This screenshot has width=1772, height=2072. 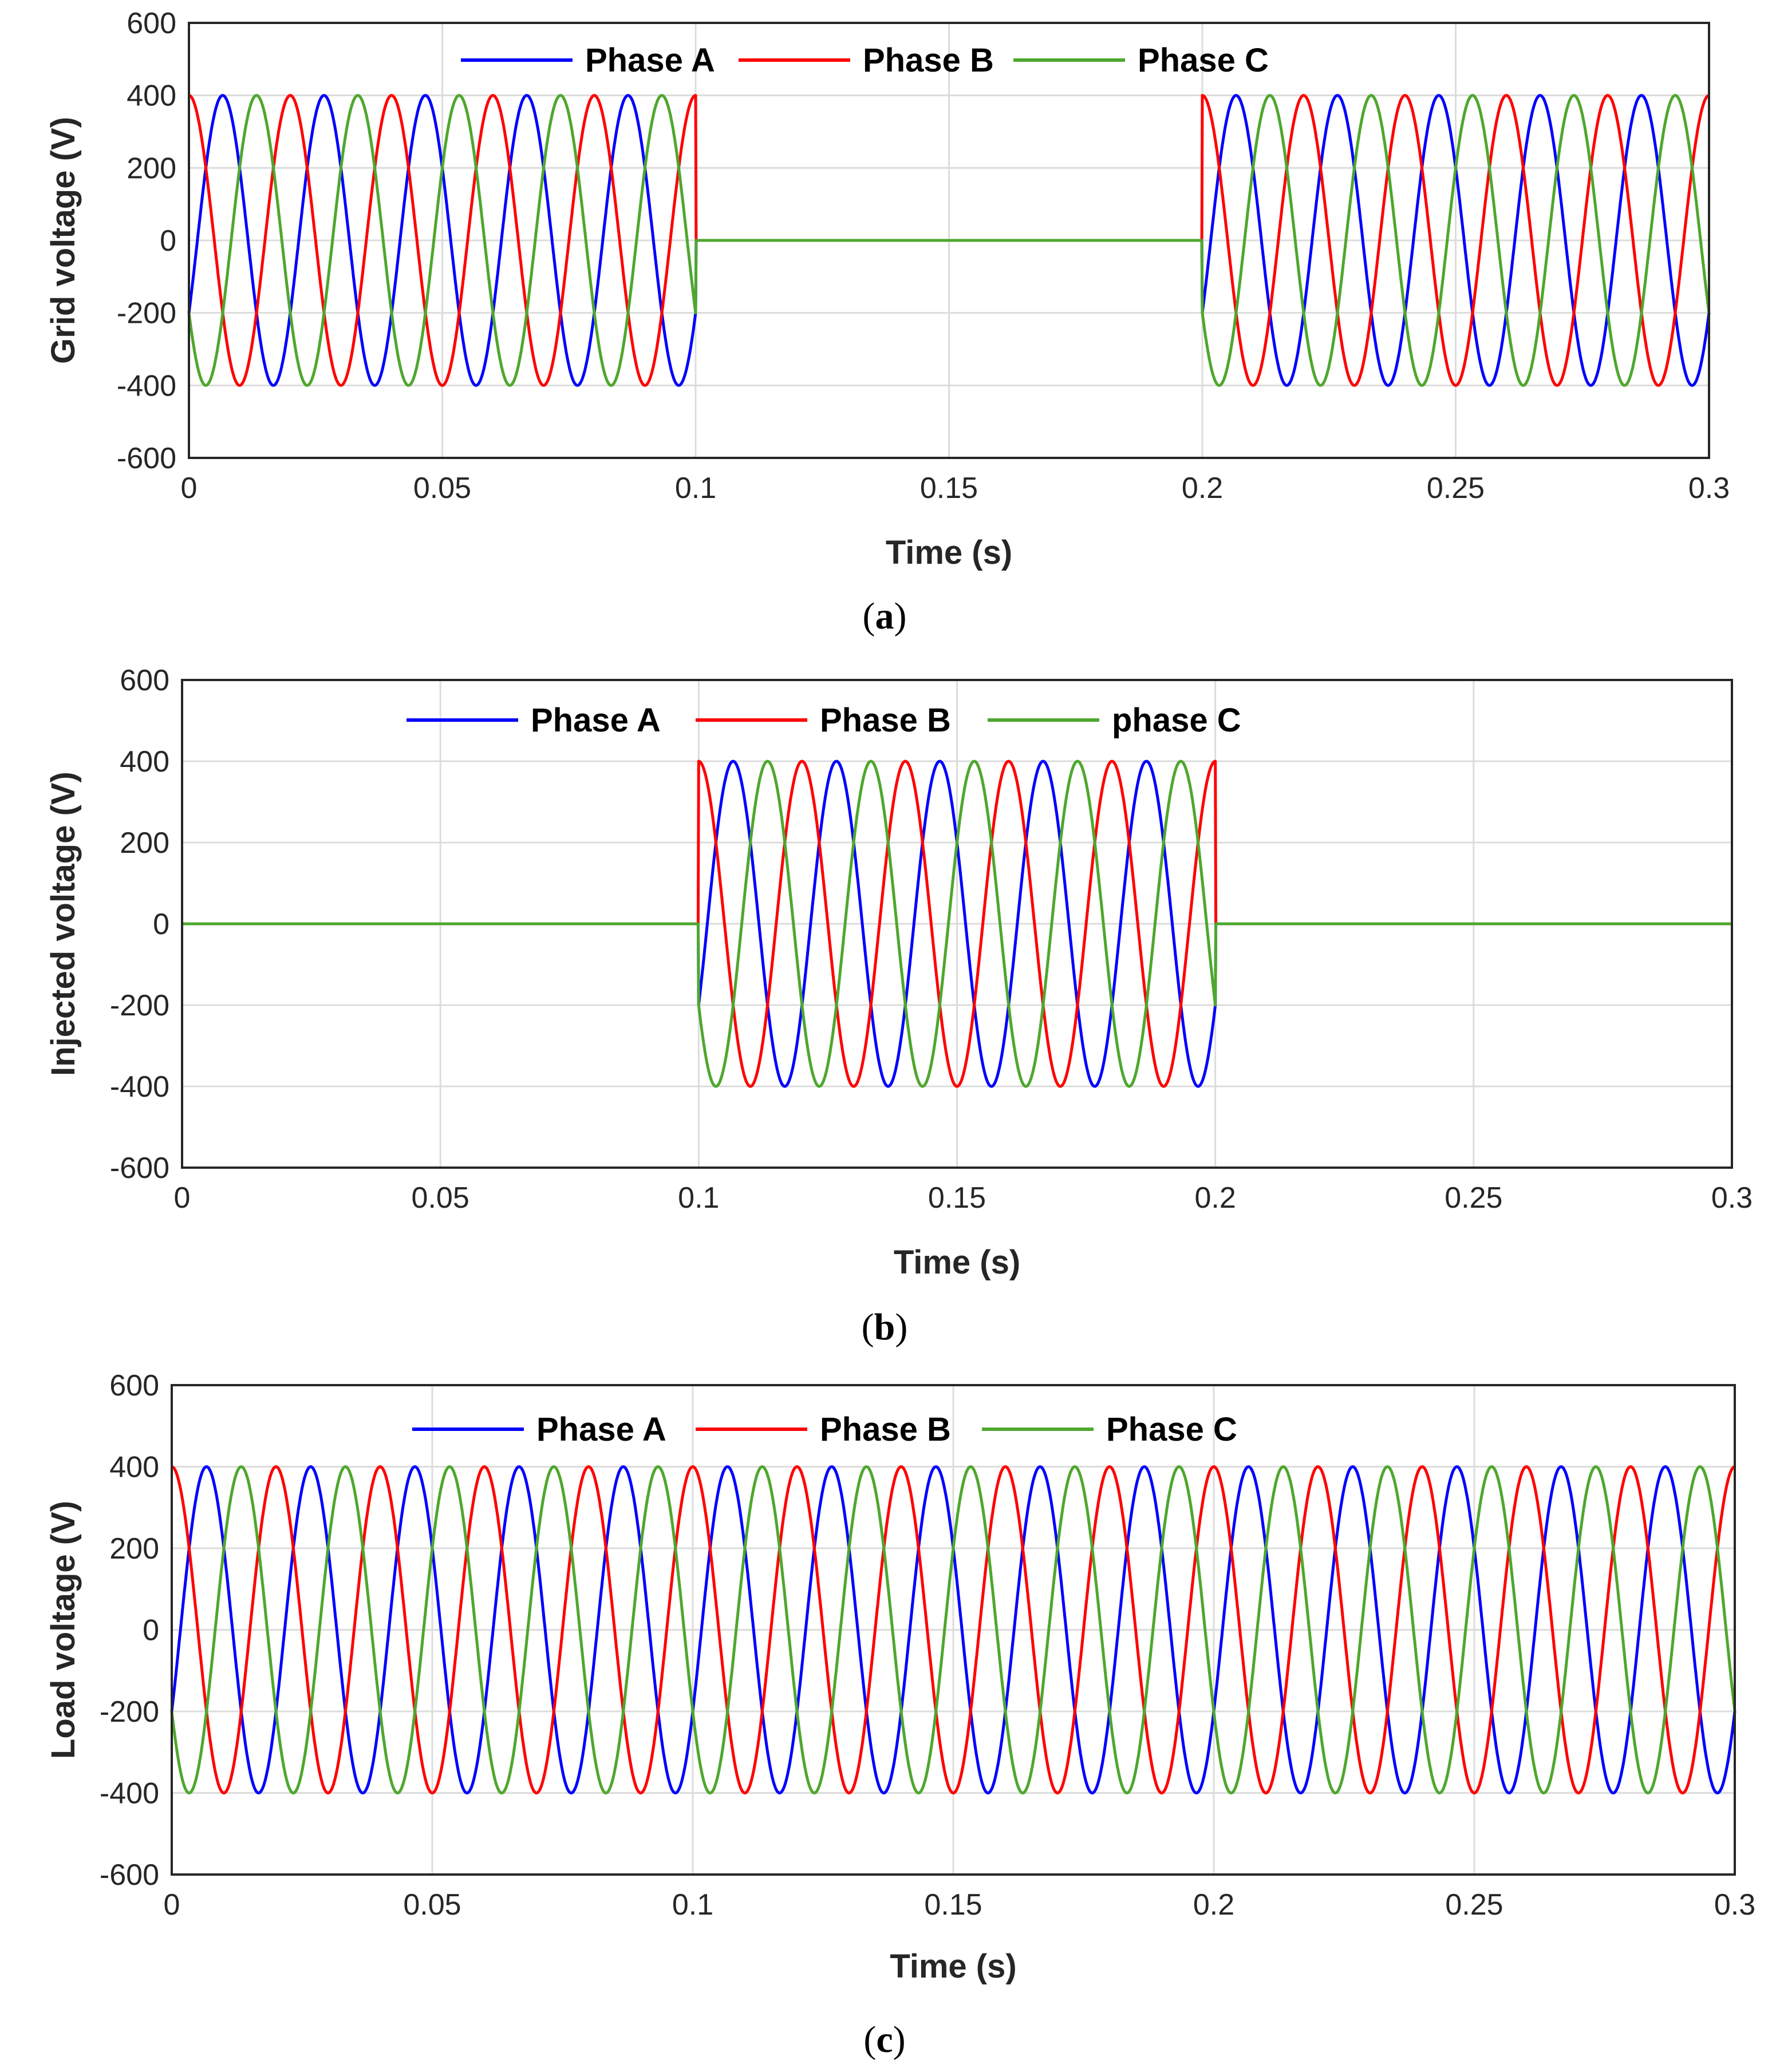 I want to click on legend-label: phase C, so click(x=1176, y=720).